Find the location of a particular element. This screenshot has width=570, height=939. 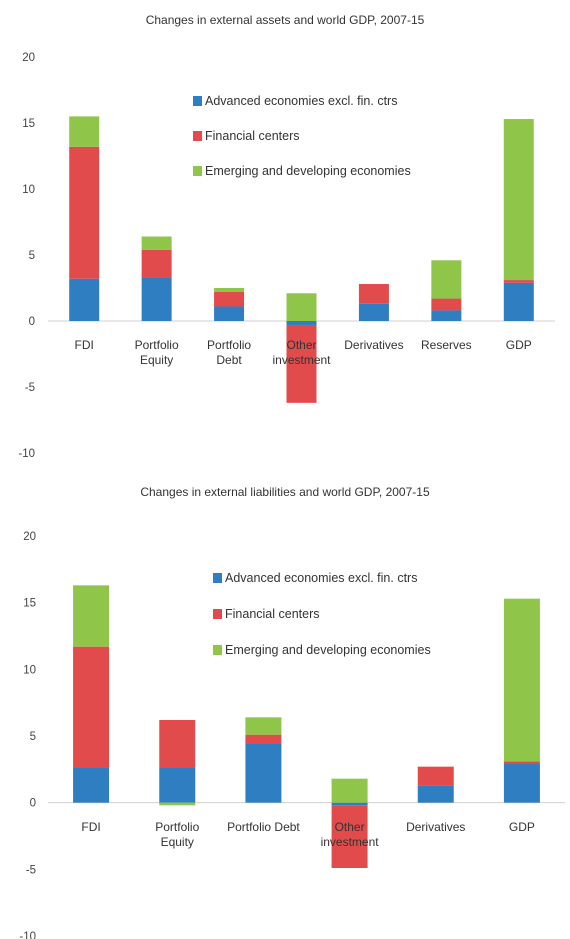

category-label: Reserves is located at coordinates (446, 345).